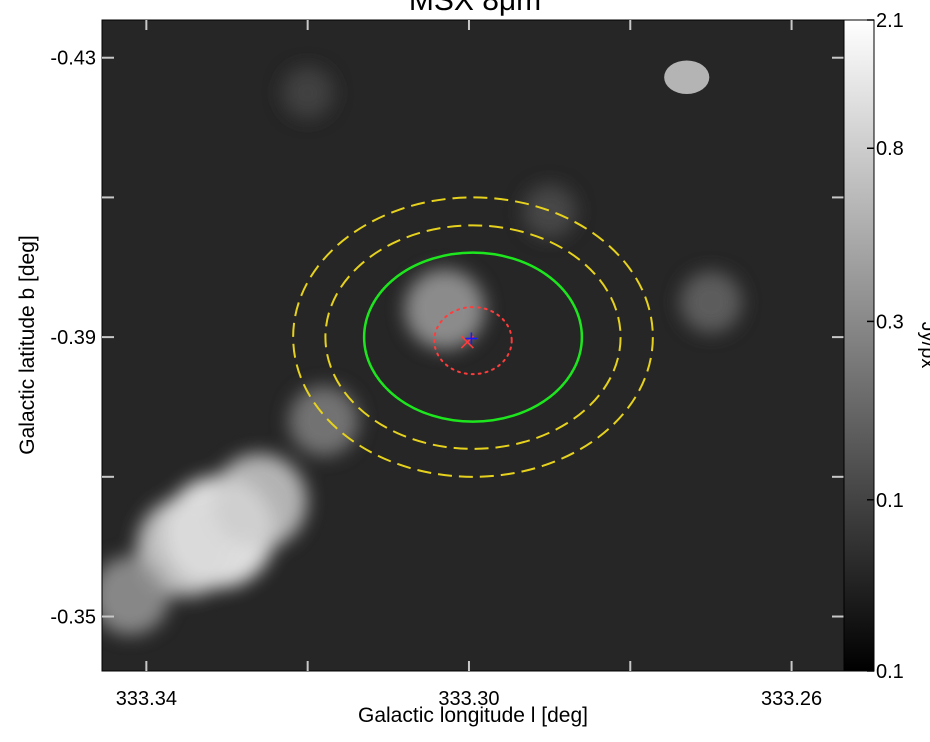  Describe the element at coordinates (890, 21) in the screenshot. I see `colorbar-tick-label-1: 2.1` at that location.